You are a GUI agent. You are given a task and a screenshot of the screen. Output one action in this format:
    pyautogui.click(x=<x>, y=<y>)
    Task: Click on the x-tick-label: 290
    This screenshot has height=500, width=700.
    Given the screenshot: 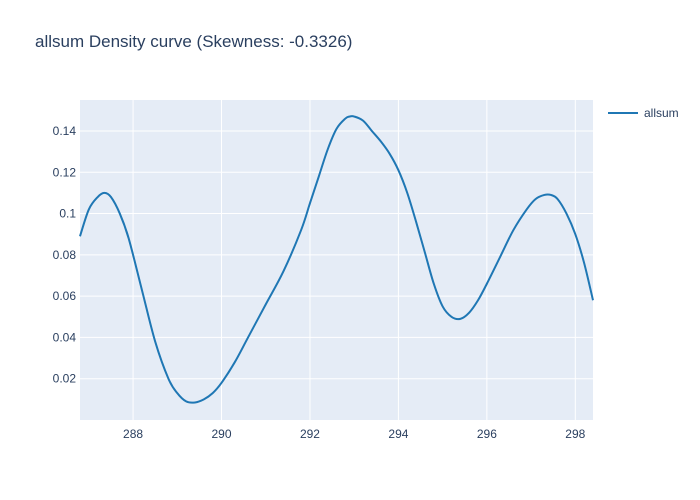 What is the action you would take?
    pyautogui.click(x=222, y=434)
    